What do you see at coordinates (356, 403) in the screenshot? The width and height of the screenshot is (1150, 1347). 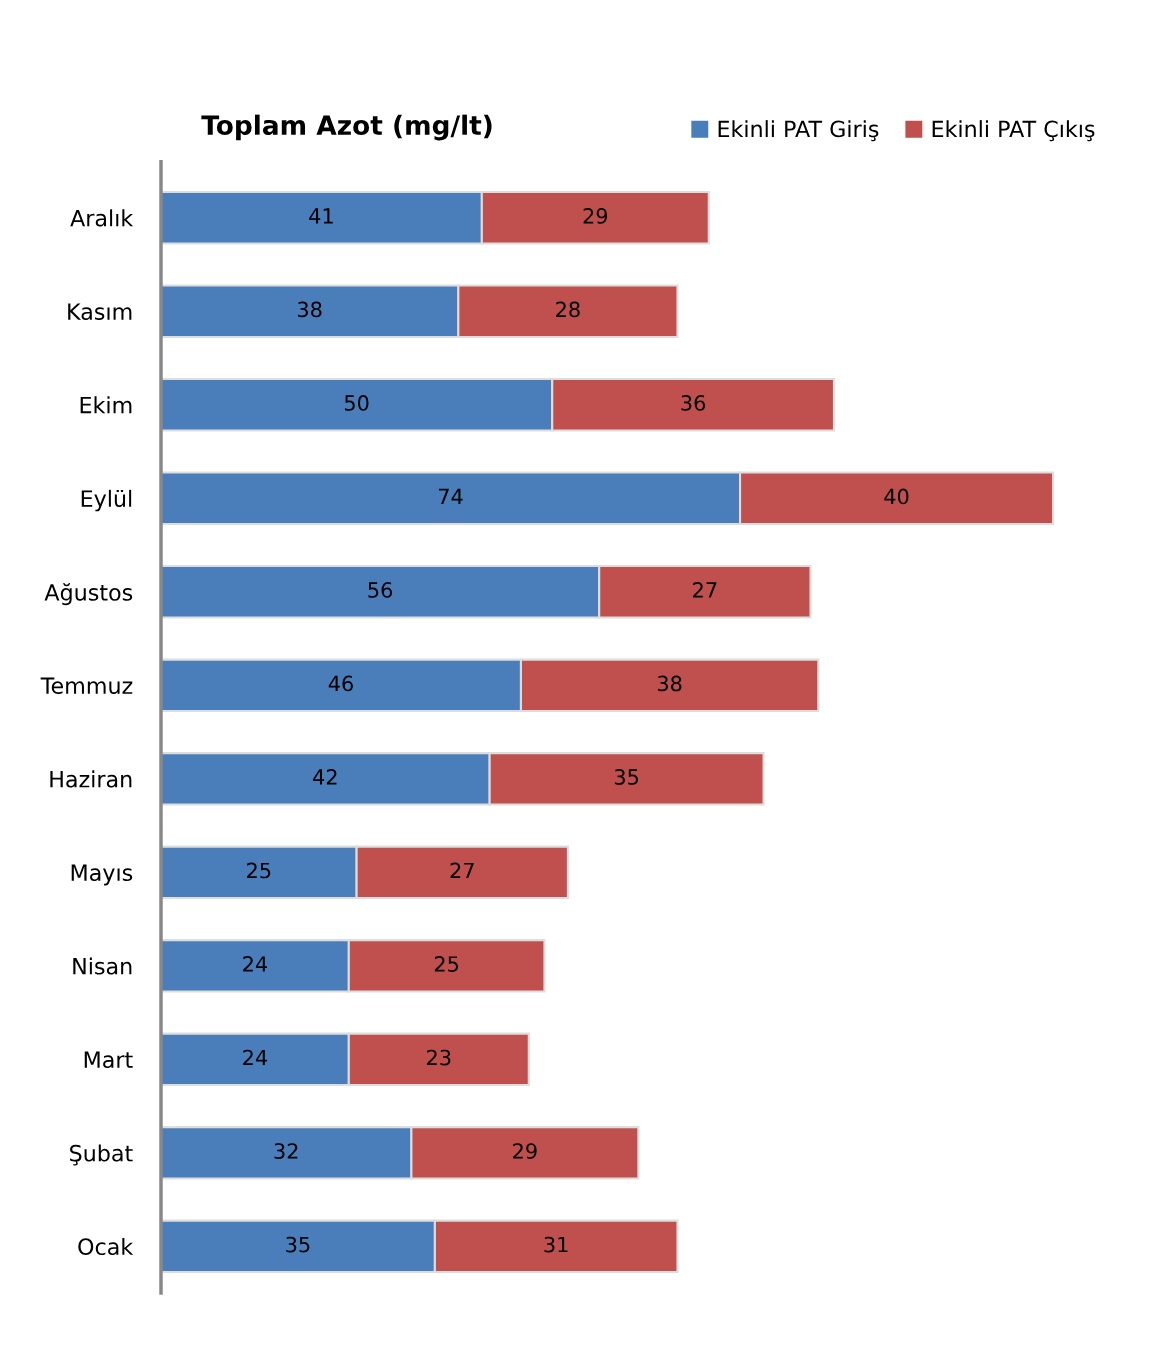 I see `data-label: 50` at bounding box center [356, 403].